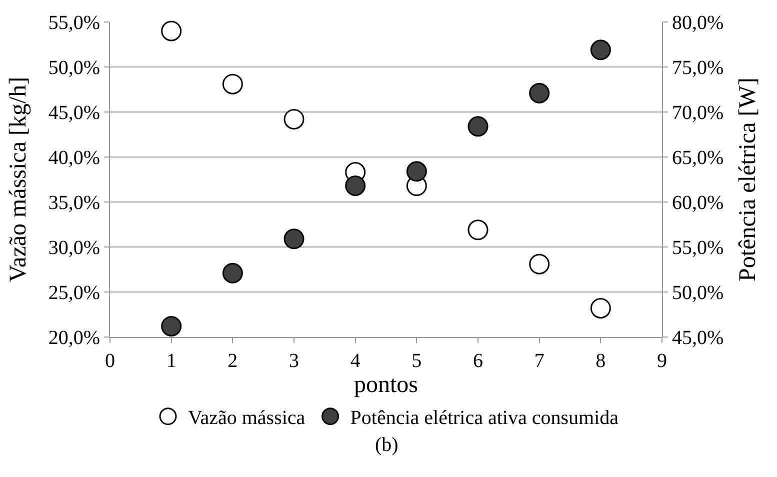 Image resolution: width=777 pixels, height=477 pixels. What do you see at coordinates (601, 361) in the screenshot?
I see `x-tick-label: 8` at bounding box center [601, 361].